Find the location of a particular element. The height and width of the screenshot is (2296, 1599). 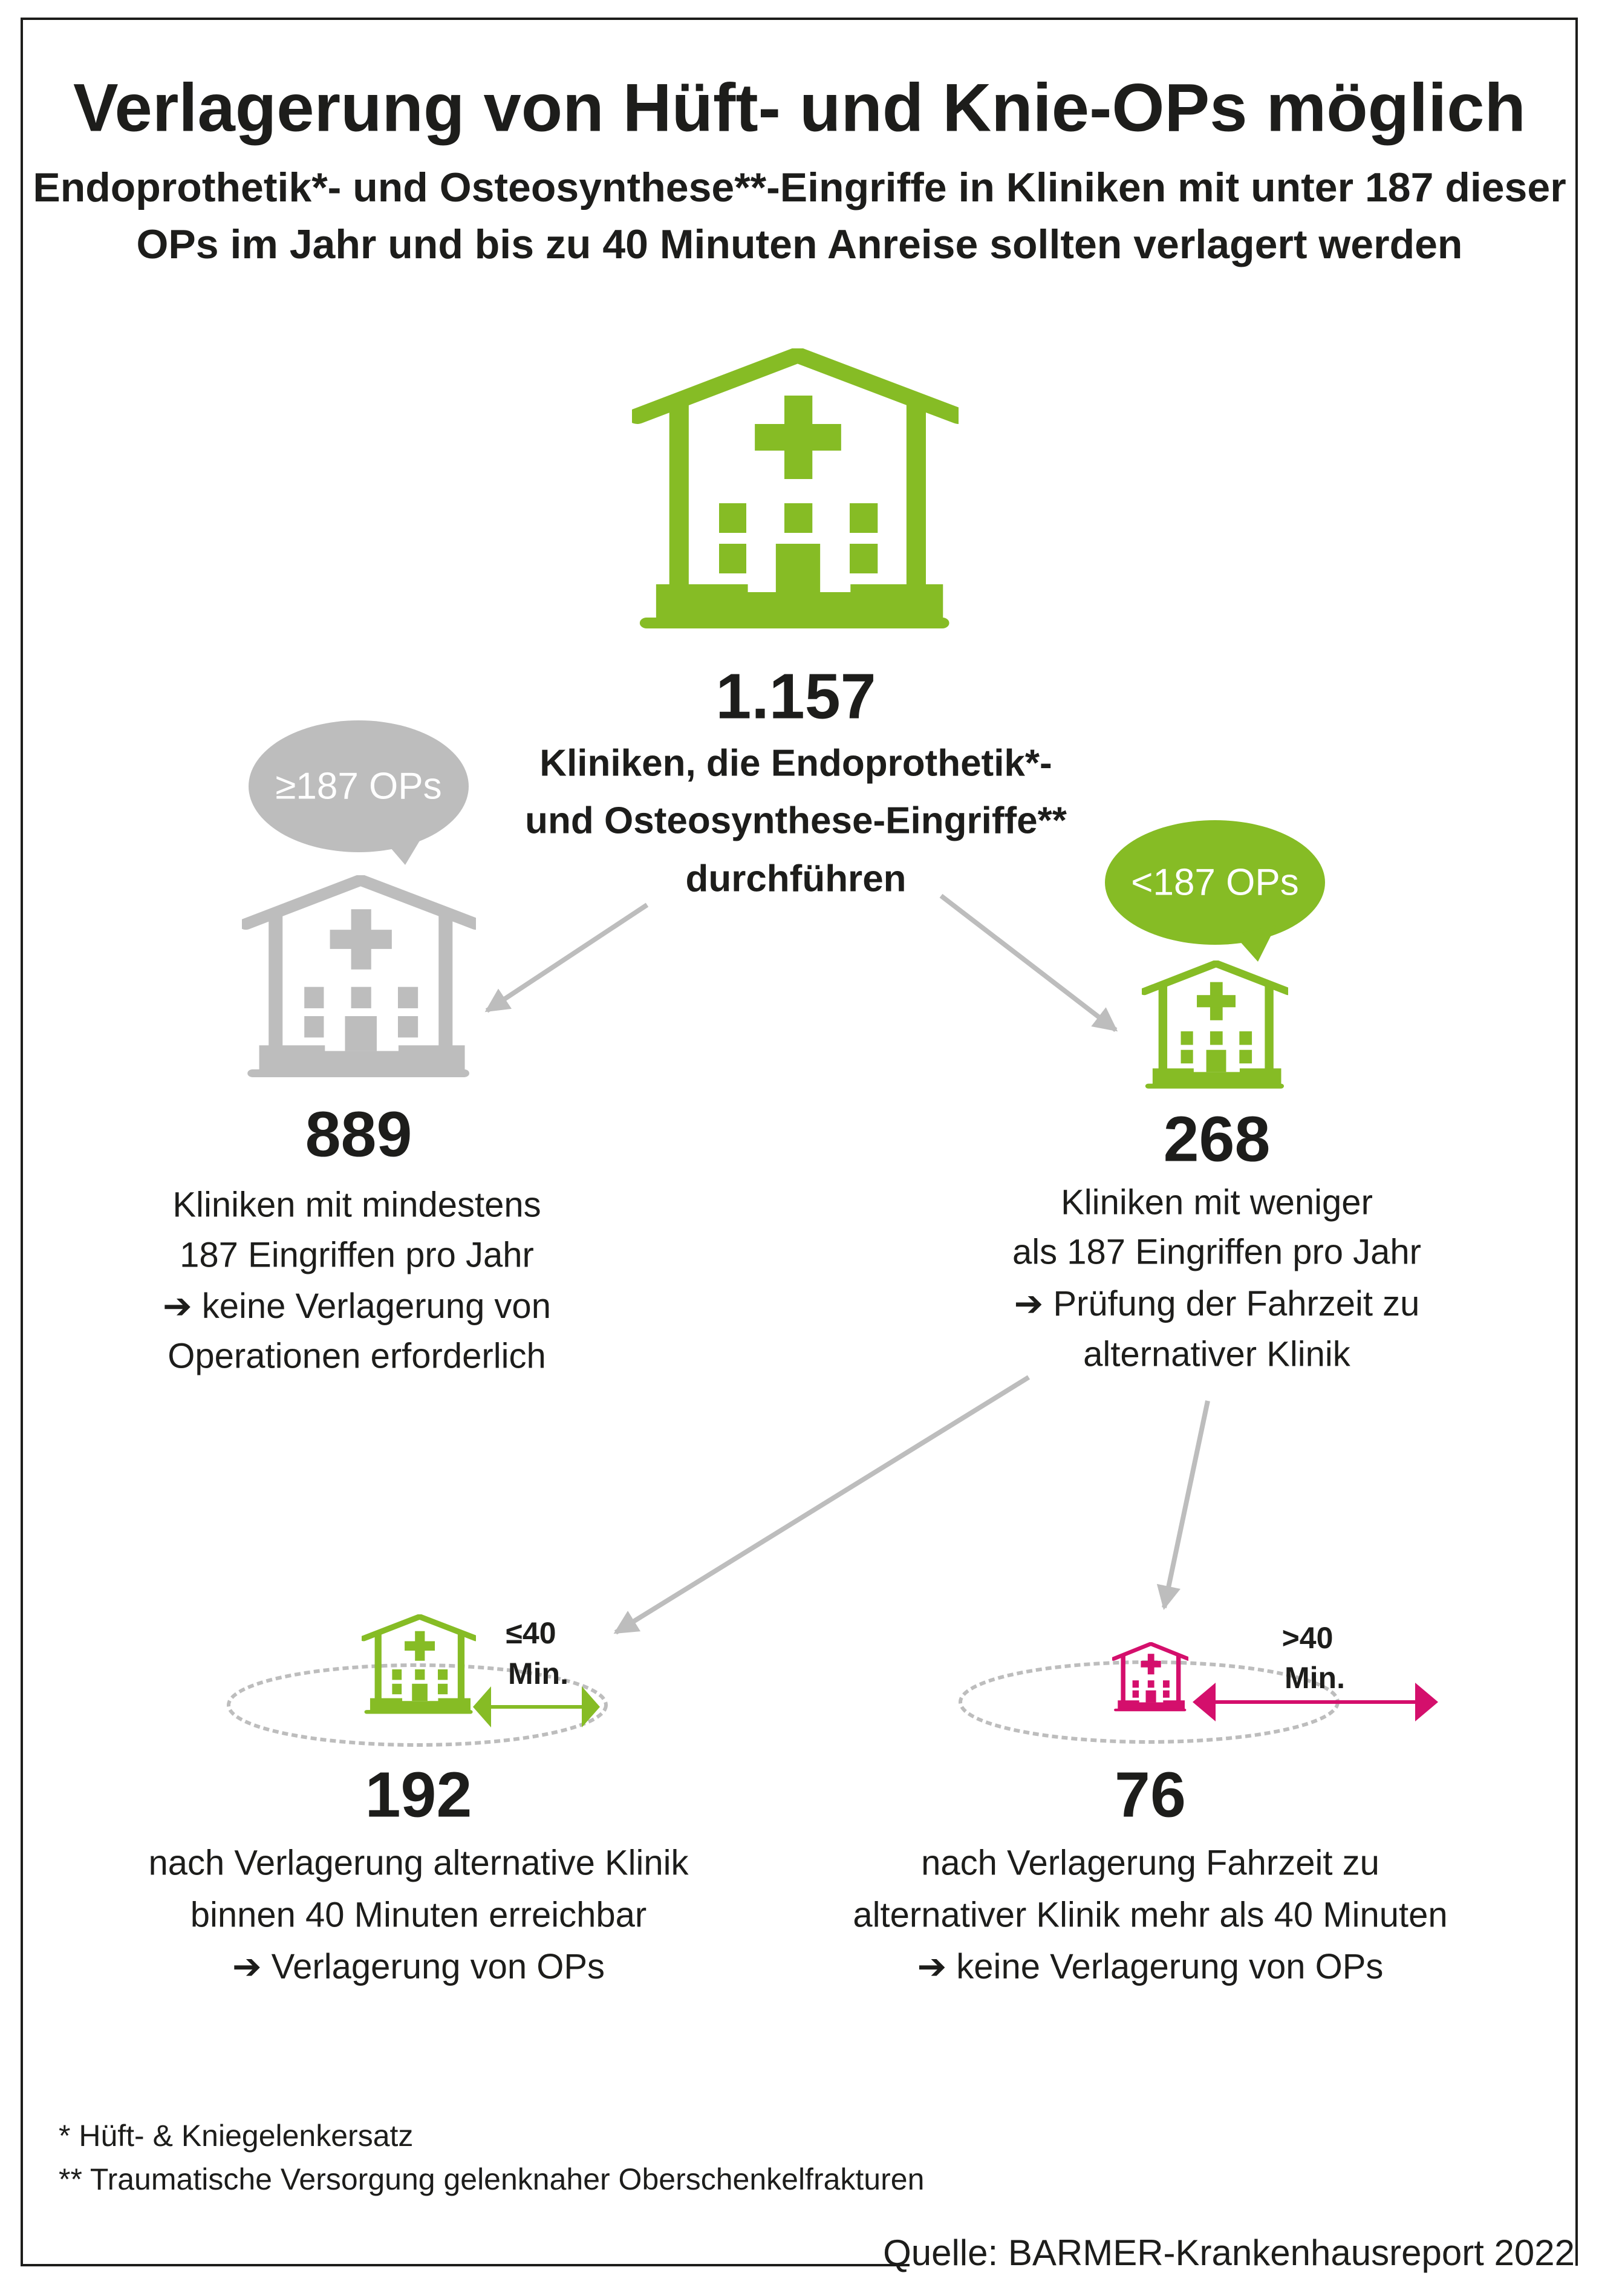

near-line-1: nach Verlagerung alternative Klinik is located at coordinates (418, 1863).